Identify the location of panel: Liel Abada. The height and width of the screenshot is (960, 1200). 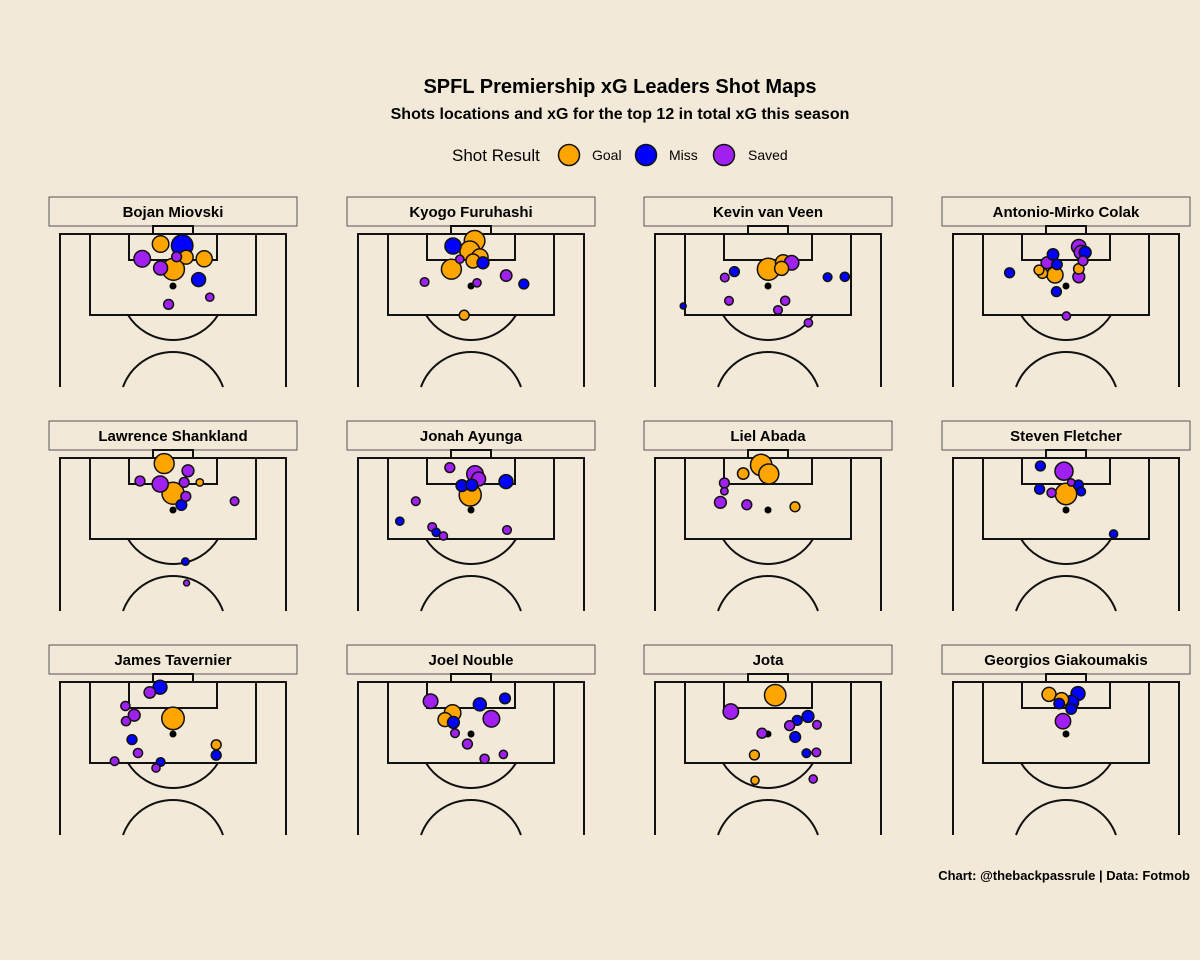
(768, 516).